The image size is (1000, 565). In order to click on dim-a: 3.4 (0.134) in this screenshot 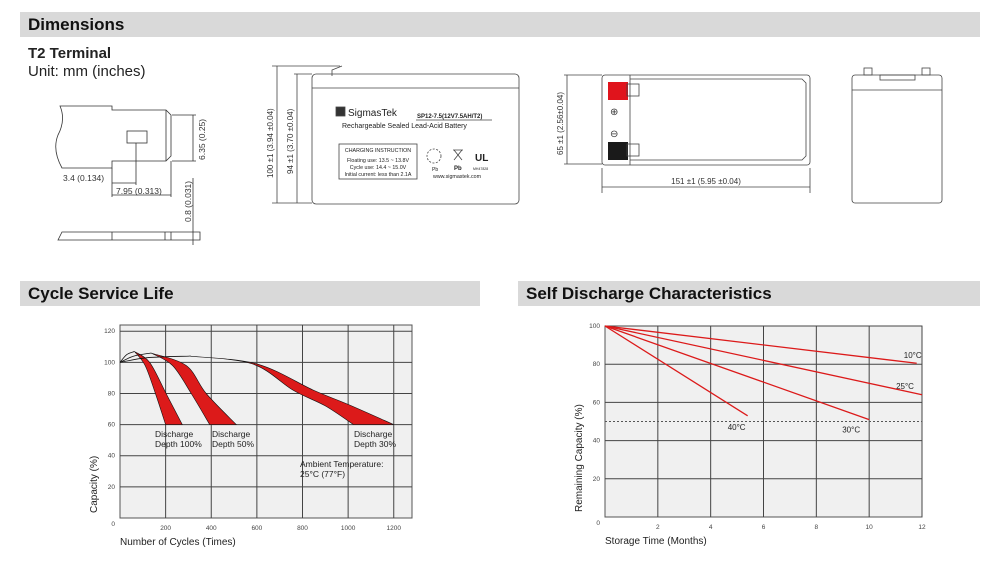, I will do `click(83, 178)`.